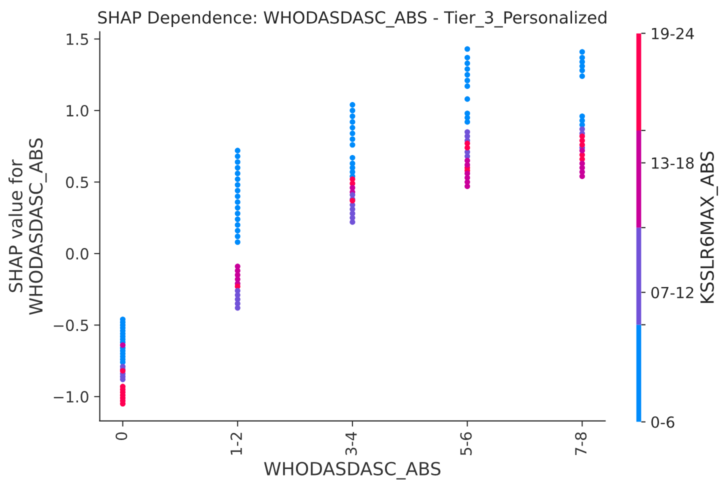 The height and width of the screenshot is (490, 723). What do you see at coordinates (236, 443) in the screenshot?
I see `x-tick-label: 1-2` at bounding box center [236, 443].